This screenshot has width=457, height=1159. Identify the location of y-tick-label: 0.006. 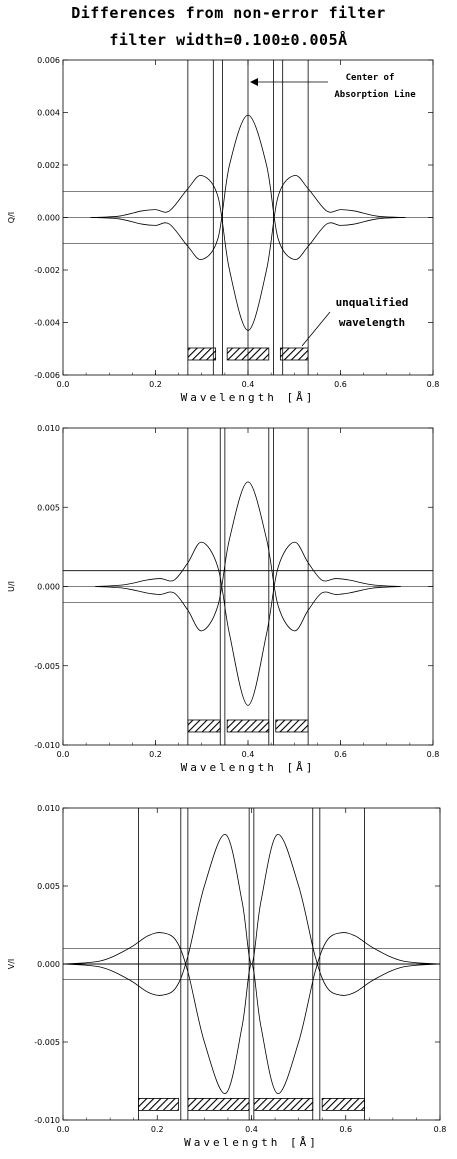
(48, 60).